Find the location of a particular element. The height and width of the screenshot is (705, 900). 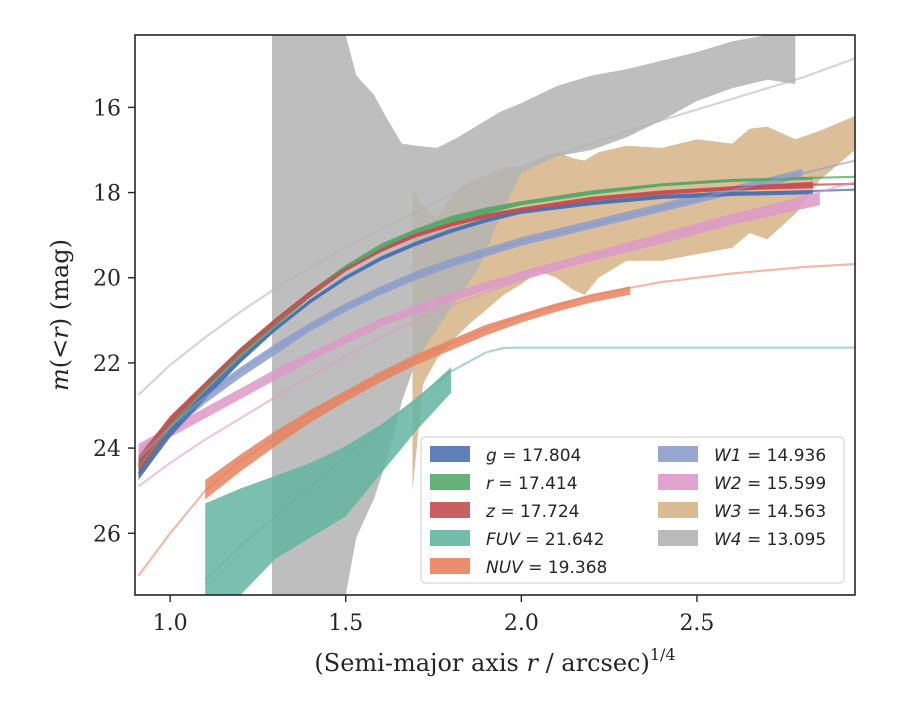

y-tick-label: 20 is located at coordinates (107, 279).